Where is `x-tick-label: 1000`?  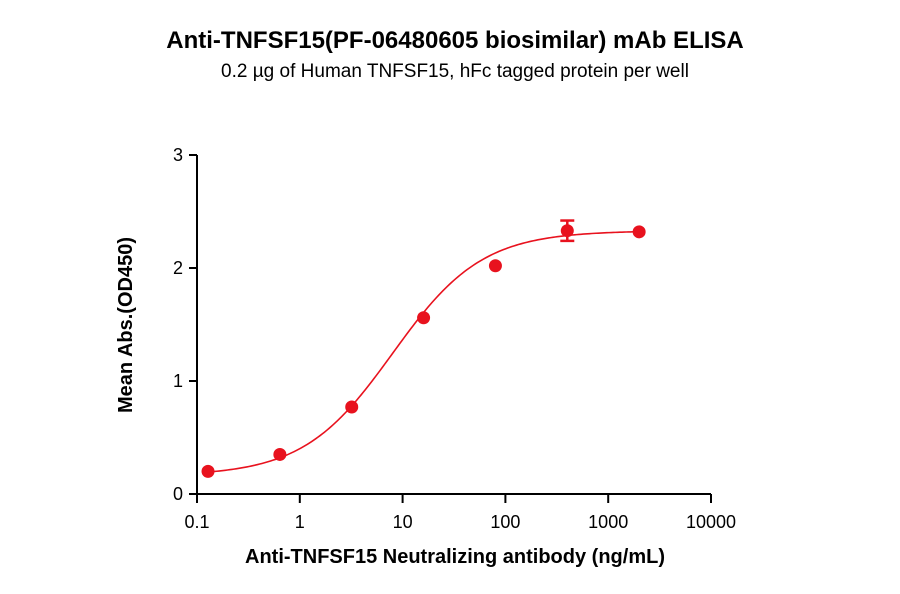 x-tick-label: 1000 is located at coordinates (608, 522).